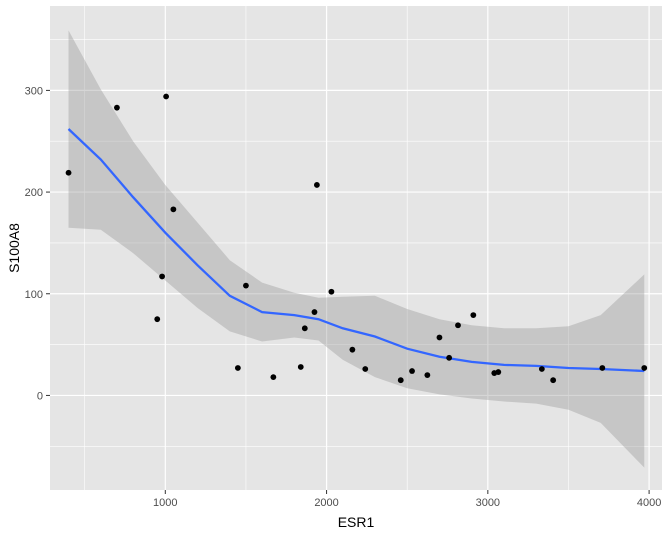  What do you see at coordinates (407, 499) in the screenshot?
I see `x-axis: 1000 2000 3000 4000` at bounding box center [407, 499].